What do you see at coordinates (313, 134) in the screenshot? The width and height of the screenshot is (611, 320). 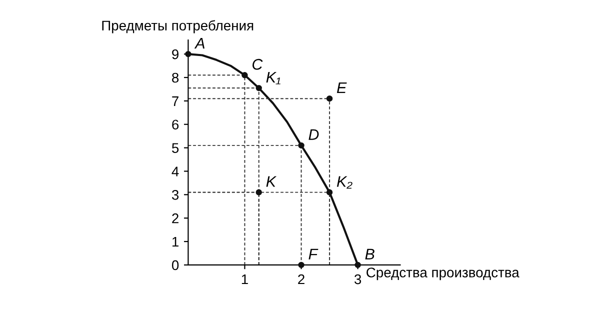 I see `annotation: D` at bounding box center [313, 134].